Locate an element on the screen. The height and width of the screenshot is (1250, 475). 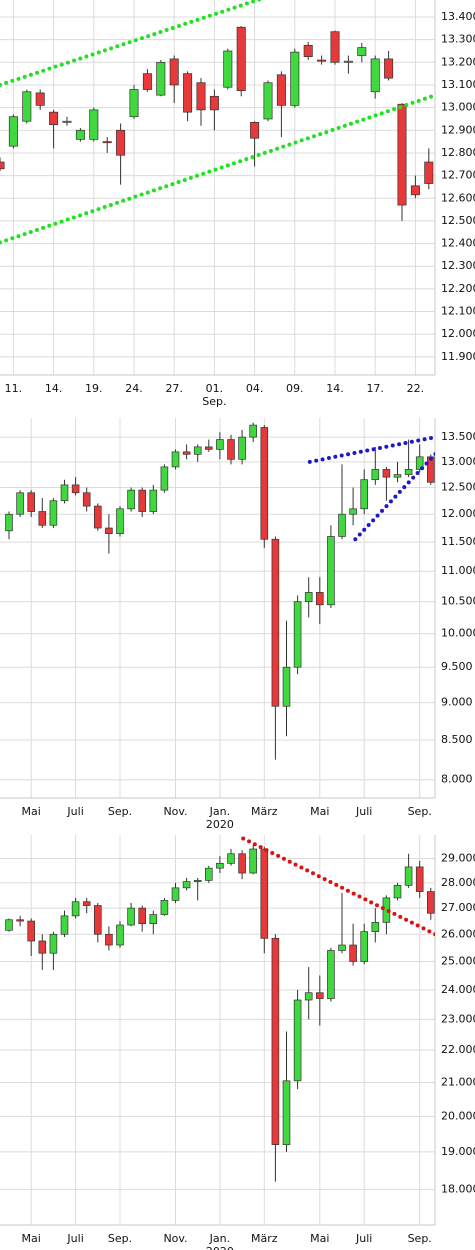
y-tick-label: 24.000 is located at coordinates (458, 989).